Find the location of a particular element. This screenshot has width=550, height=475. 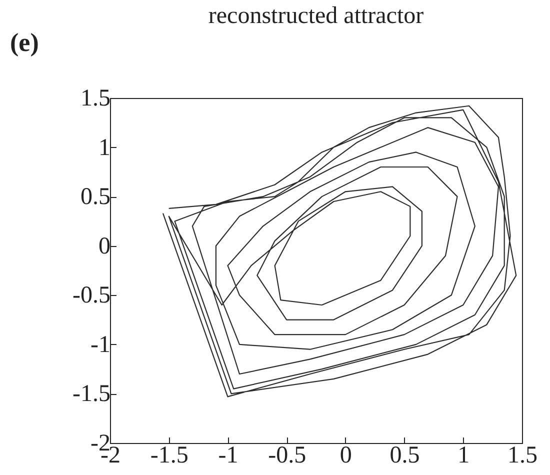

y-tick-label: 1.5 is located at coordinates (95, 99).